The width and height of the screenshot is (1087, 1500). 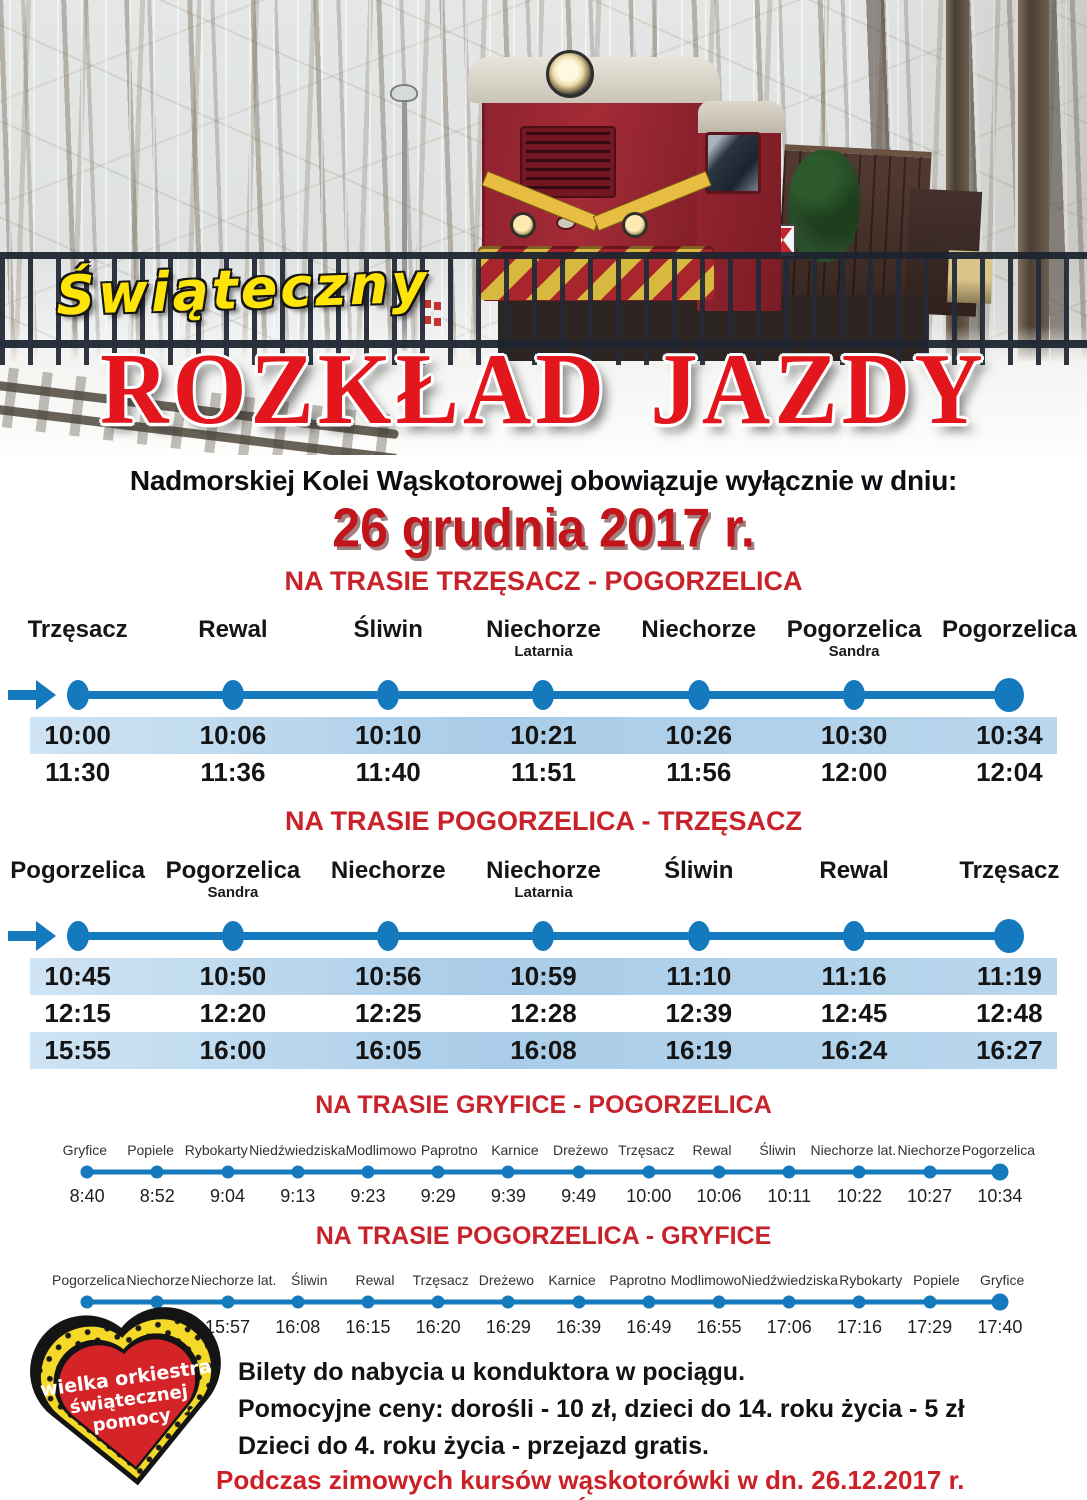 I want to click on station: Niechorze Latarnia, so click(x=543, y=645).